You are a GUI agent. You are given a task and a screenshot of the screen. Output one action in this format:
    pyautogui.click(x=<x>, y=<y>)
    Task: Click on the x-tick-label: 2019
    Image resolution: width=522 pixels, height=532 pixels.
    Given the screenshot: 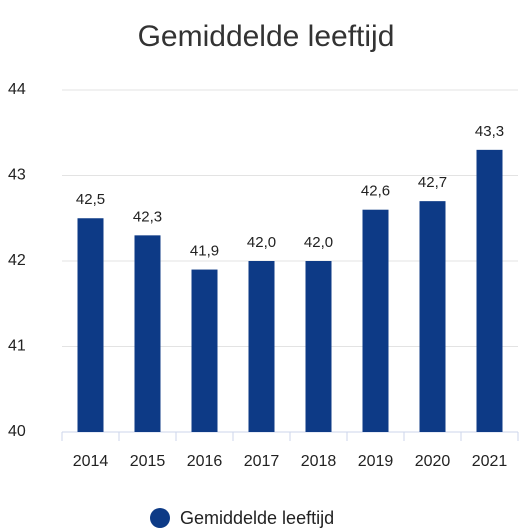 What is the action you would take?
    pyautogui.click(x=376, y=461)
    